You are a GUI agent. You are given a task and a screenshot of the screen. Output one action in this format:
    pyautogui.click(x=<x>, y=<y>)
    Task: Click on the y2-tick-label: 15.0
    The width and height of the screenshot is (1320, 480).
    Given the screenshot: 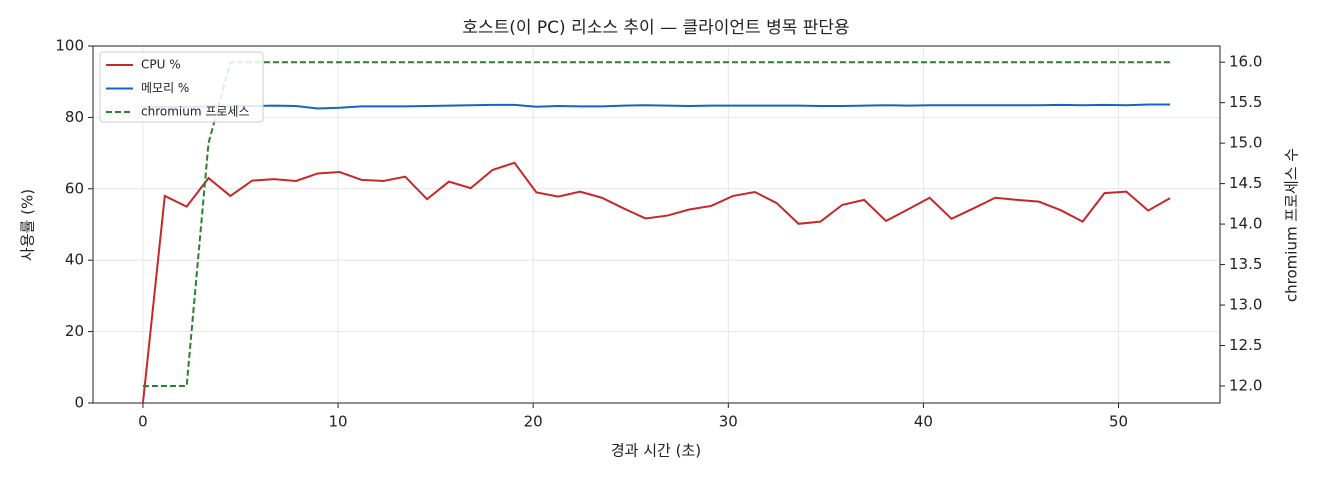 What is the action you would take?
    pyautogui.click(x=1245, y=143)
    